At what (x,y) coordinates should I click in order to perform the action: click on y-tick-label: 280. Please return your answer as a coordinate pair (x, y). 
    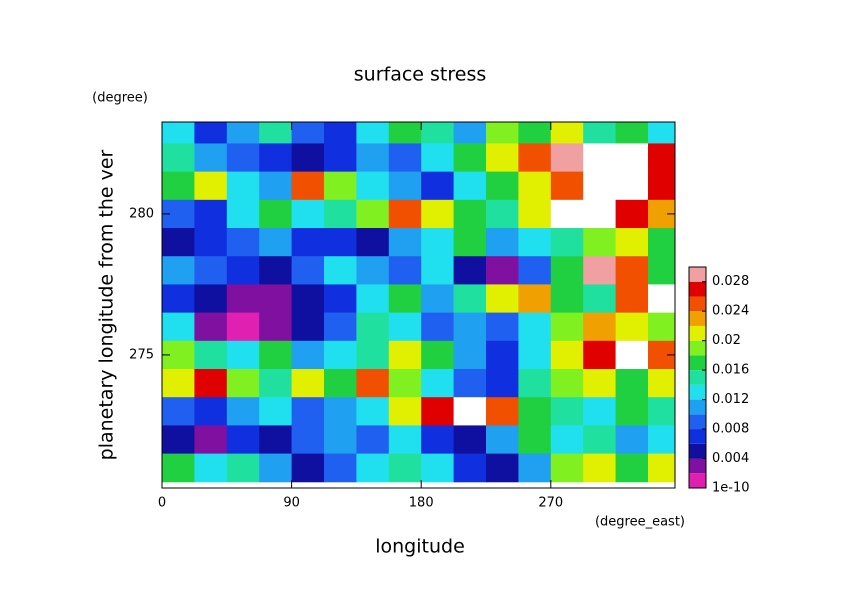
    Looking at the image, I should click on (141, 213).